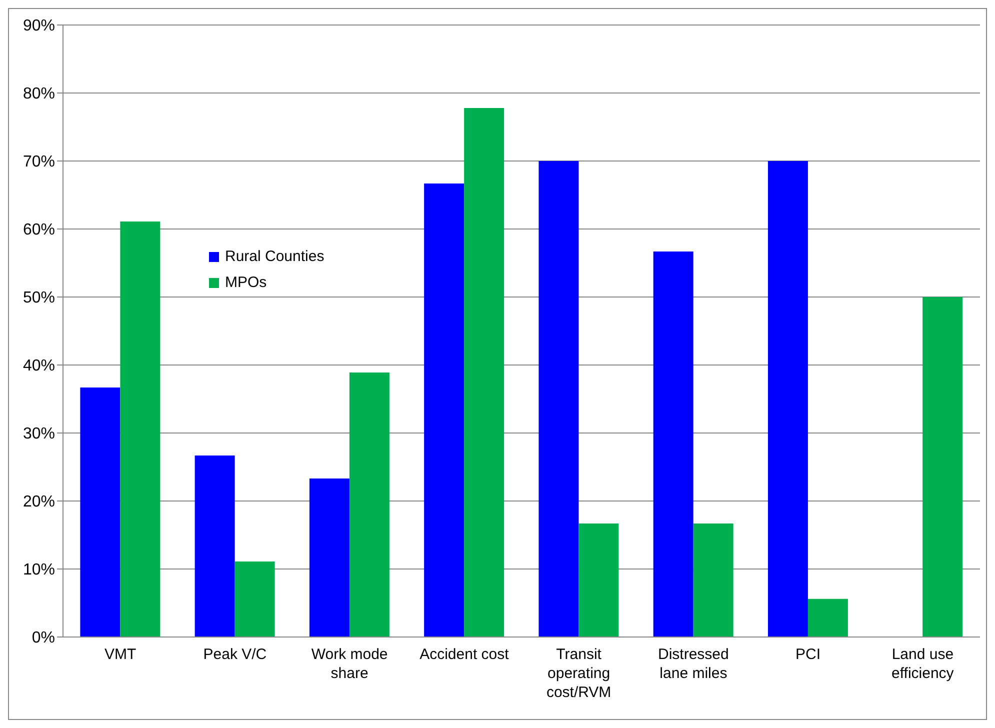 Image resolution: width=995 pixels, height=728 pixels. I want to click on y-tick-label: 50%, so click(38, 298).